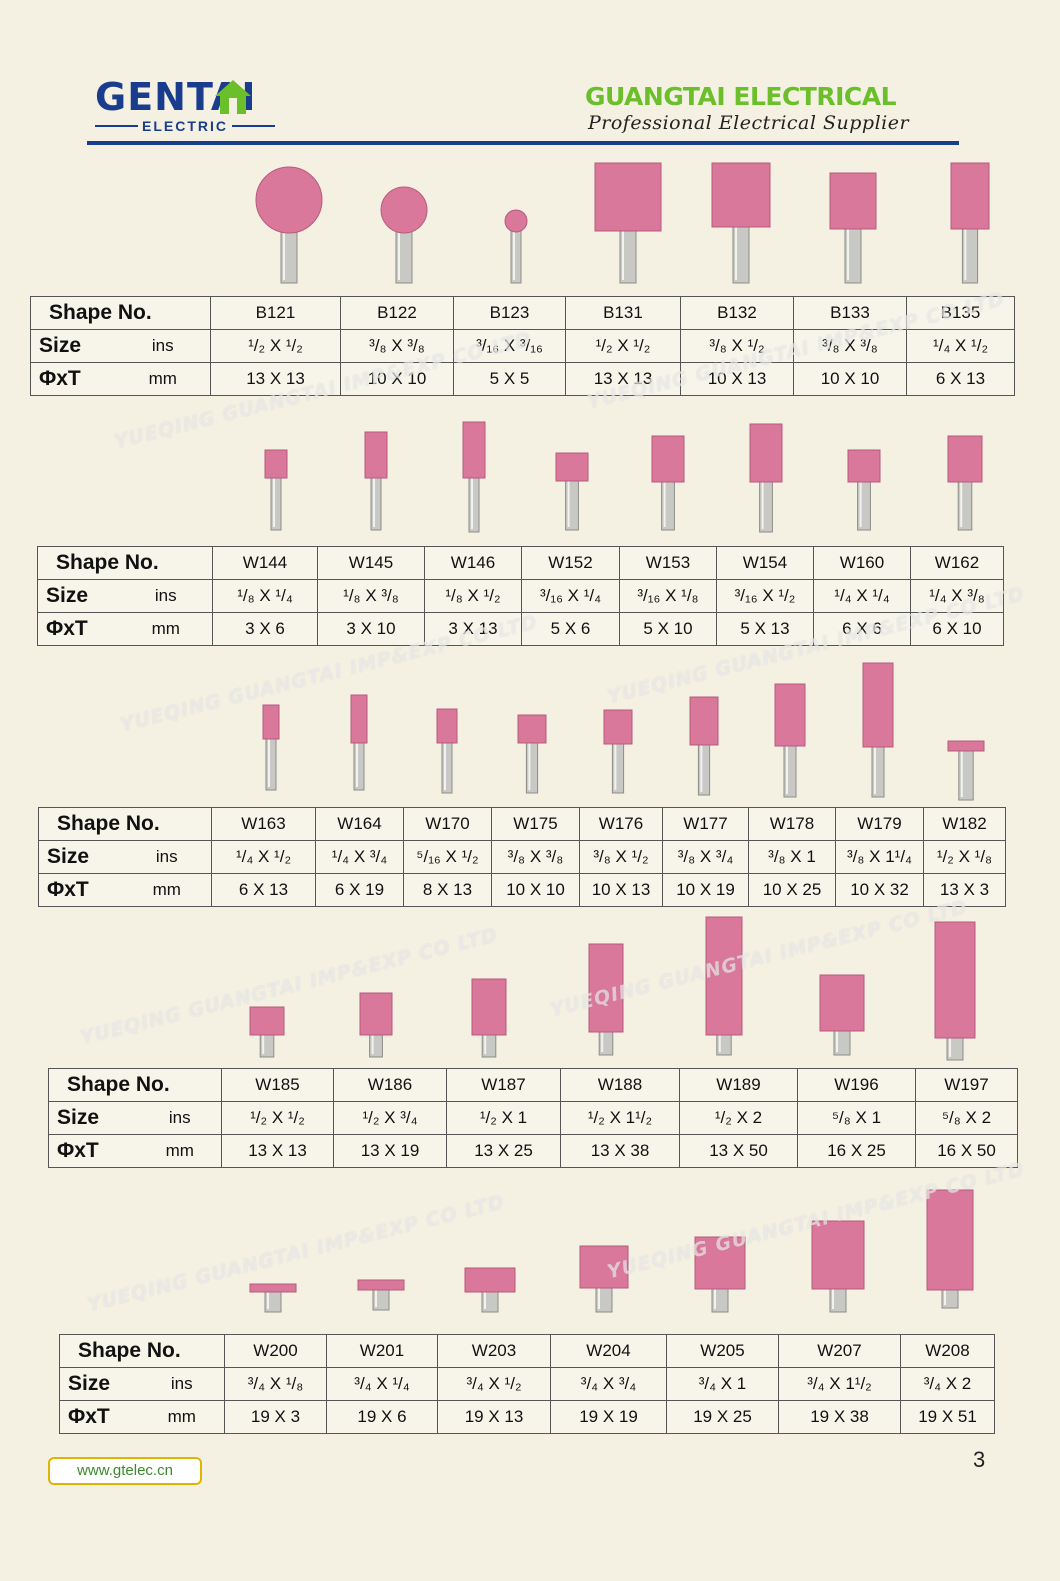 The image size is (1060, 1581). What do you see at coordinates (489, 1018) in the screenshot?
I see `mounted-point-w187` at bounding box center [489, 1018].